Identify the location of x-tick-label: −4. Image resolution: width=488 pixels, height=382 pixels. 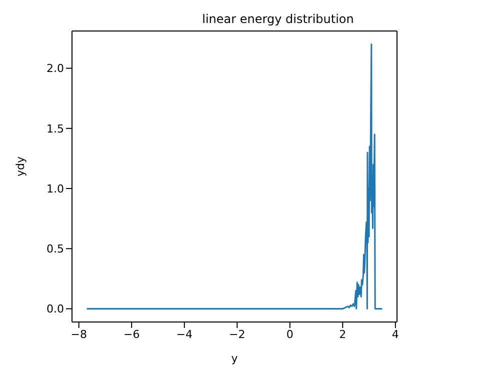
(184, 334).